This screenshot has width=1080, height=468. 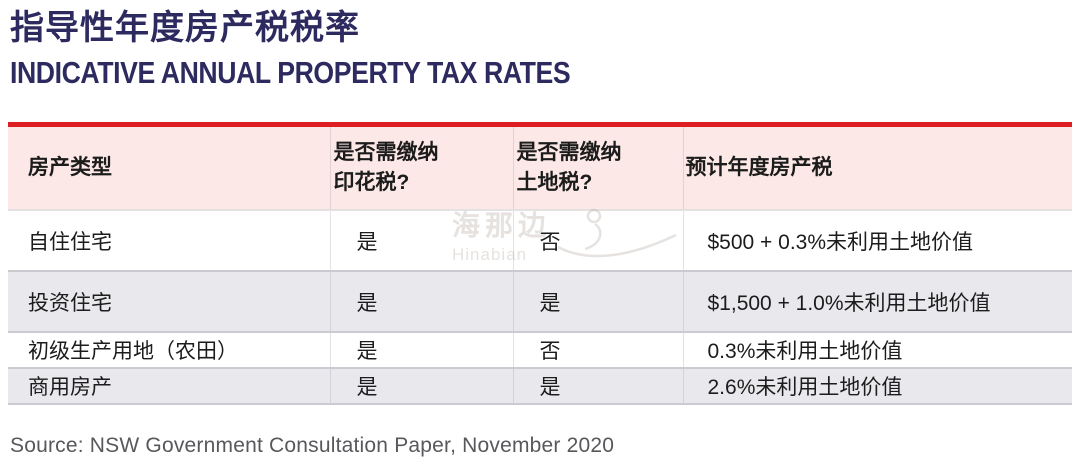 I want to click on table-accent-bar, so click(x=540, y=124).